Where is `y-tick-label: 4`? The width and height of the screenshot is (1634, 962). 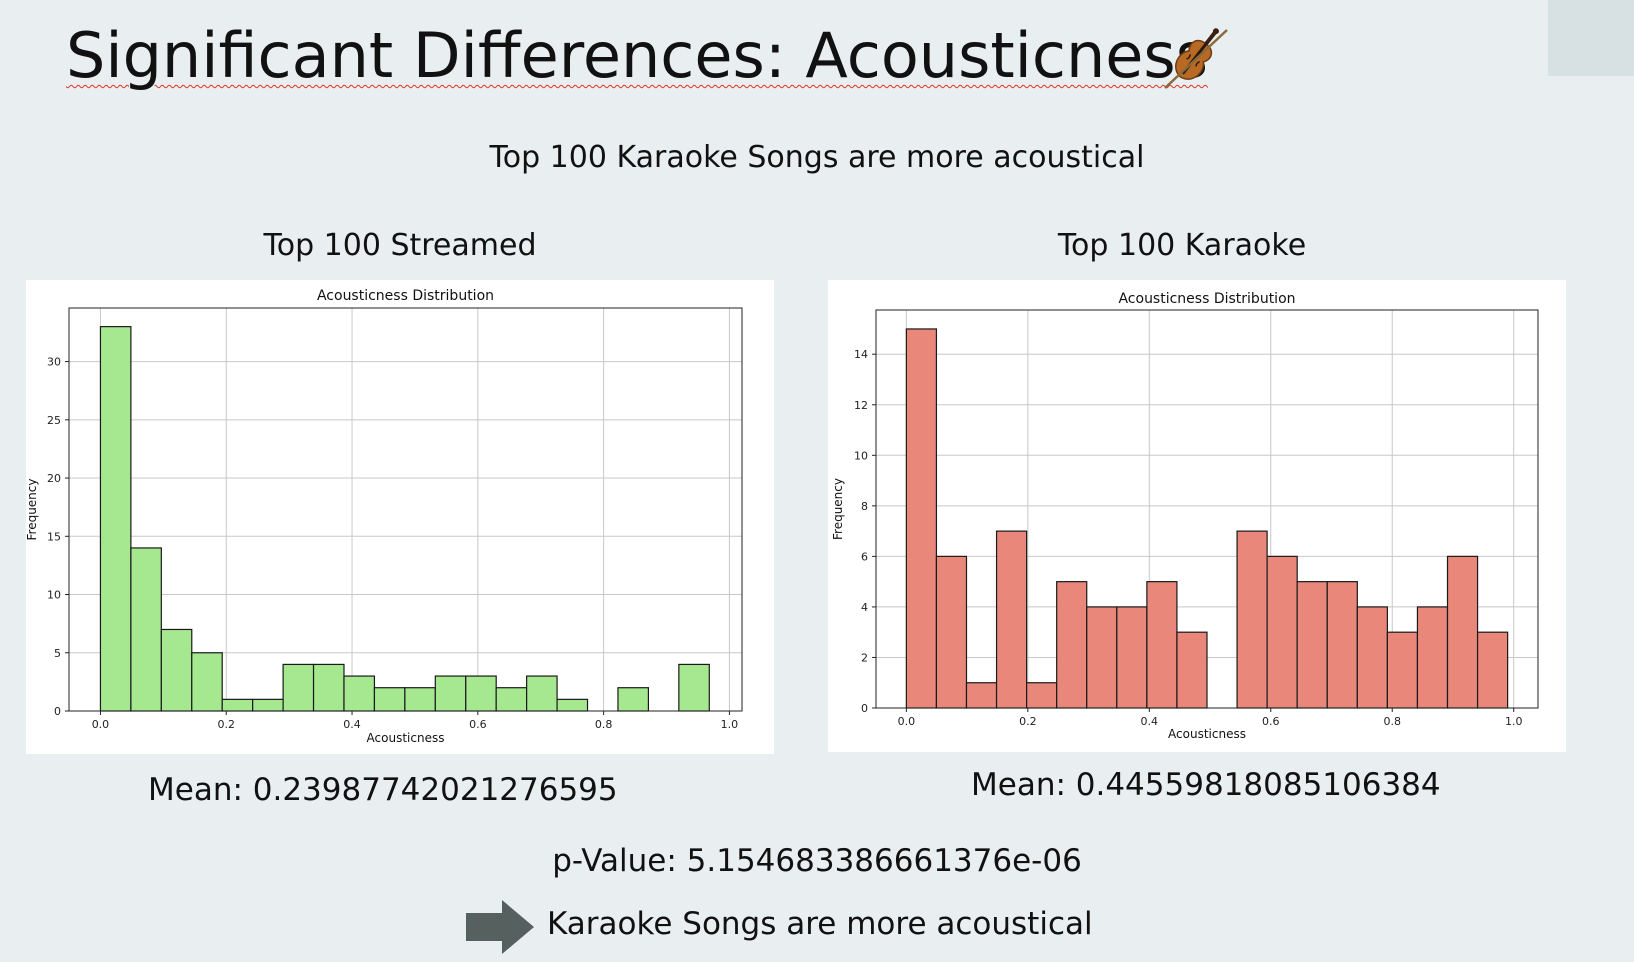
y-tick-label: 4 is located at coordinates (864, 607).